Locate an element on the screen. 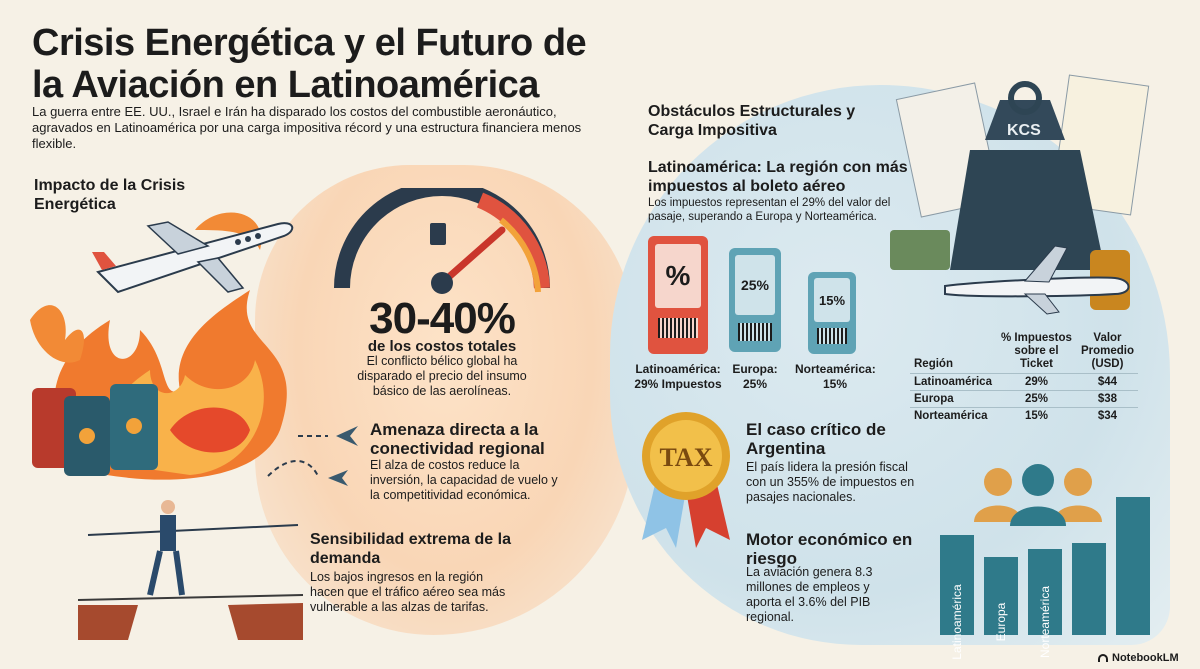 The width and height of the screenshot is (1200, 669). argentina-title: El caso crítico de Argentina is located at coordinates (816, 439).